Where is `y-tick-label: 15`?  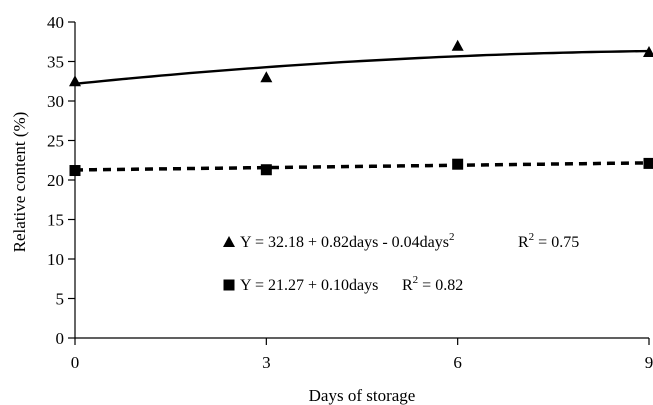 y-tick-label: 15 is located at coordinates (55, 220).